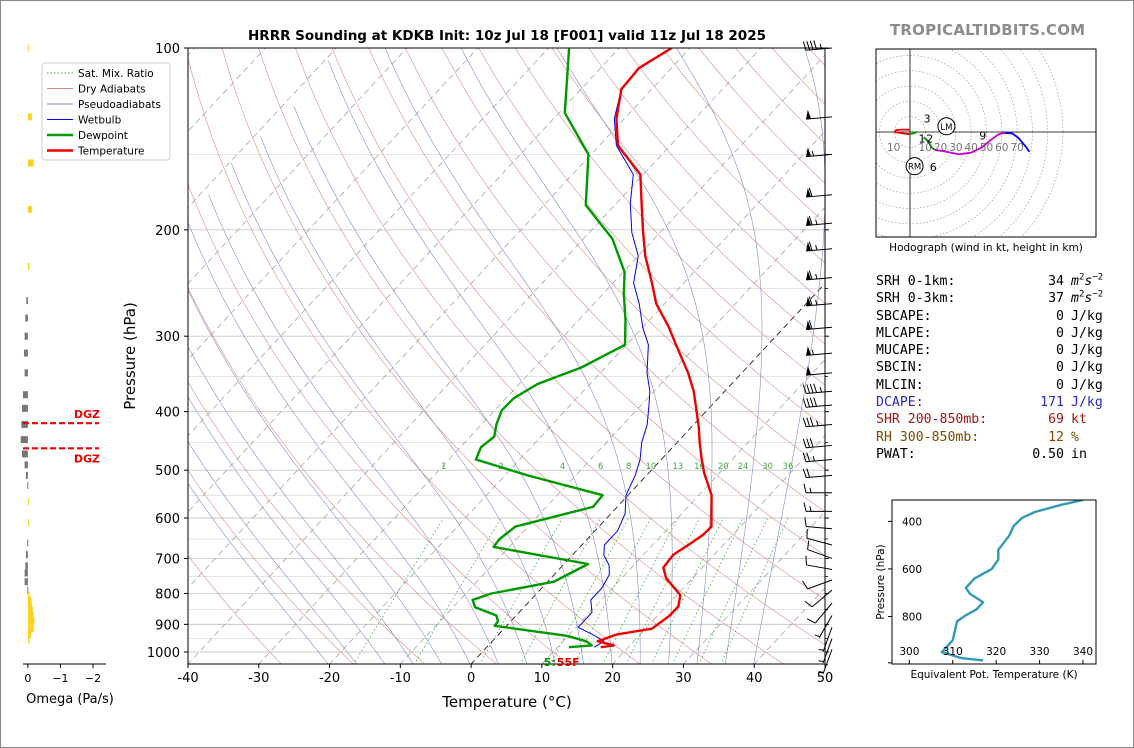  Describe the element at coordinates (929, 138) in the screenshot. I see `hodo-height-label: 2` at that location.